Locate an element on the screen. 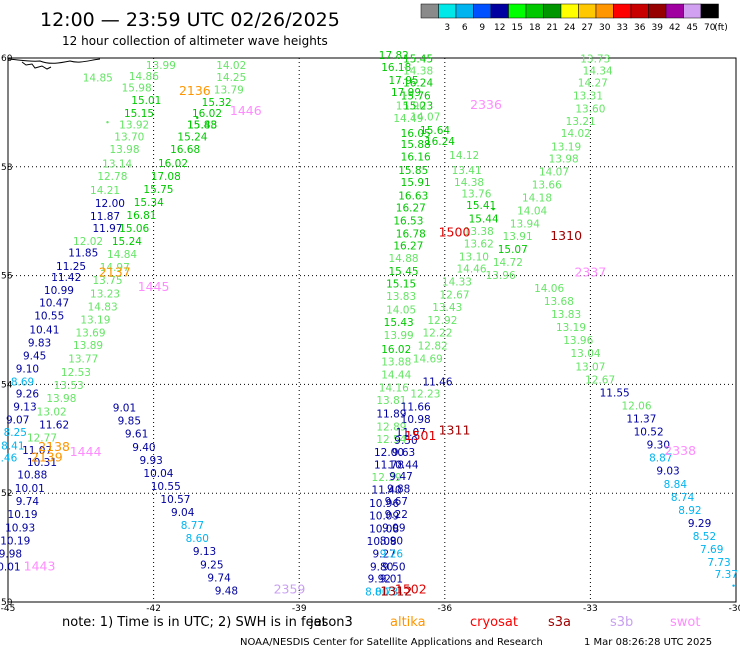 This screenshot has height=650, width=740. data-label: 15.32 is located at coordinates (217, 103).